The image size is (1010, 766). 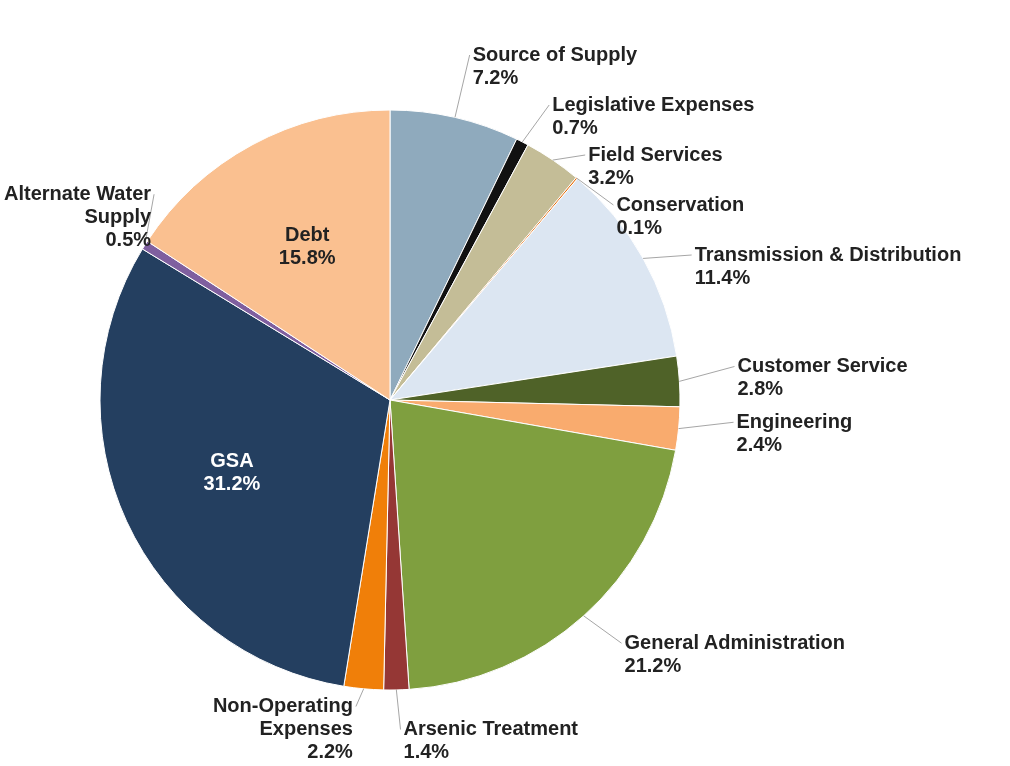 I want to click on slice-label: Non-Operating Expenses, so click(x=282, y=717).